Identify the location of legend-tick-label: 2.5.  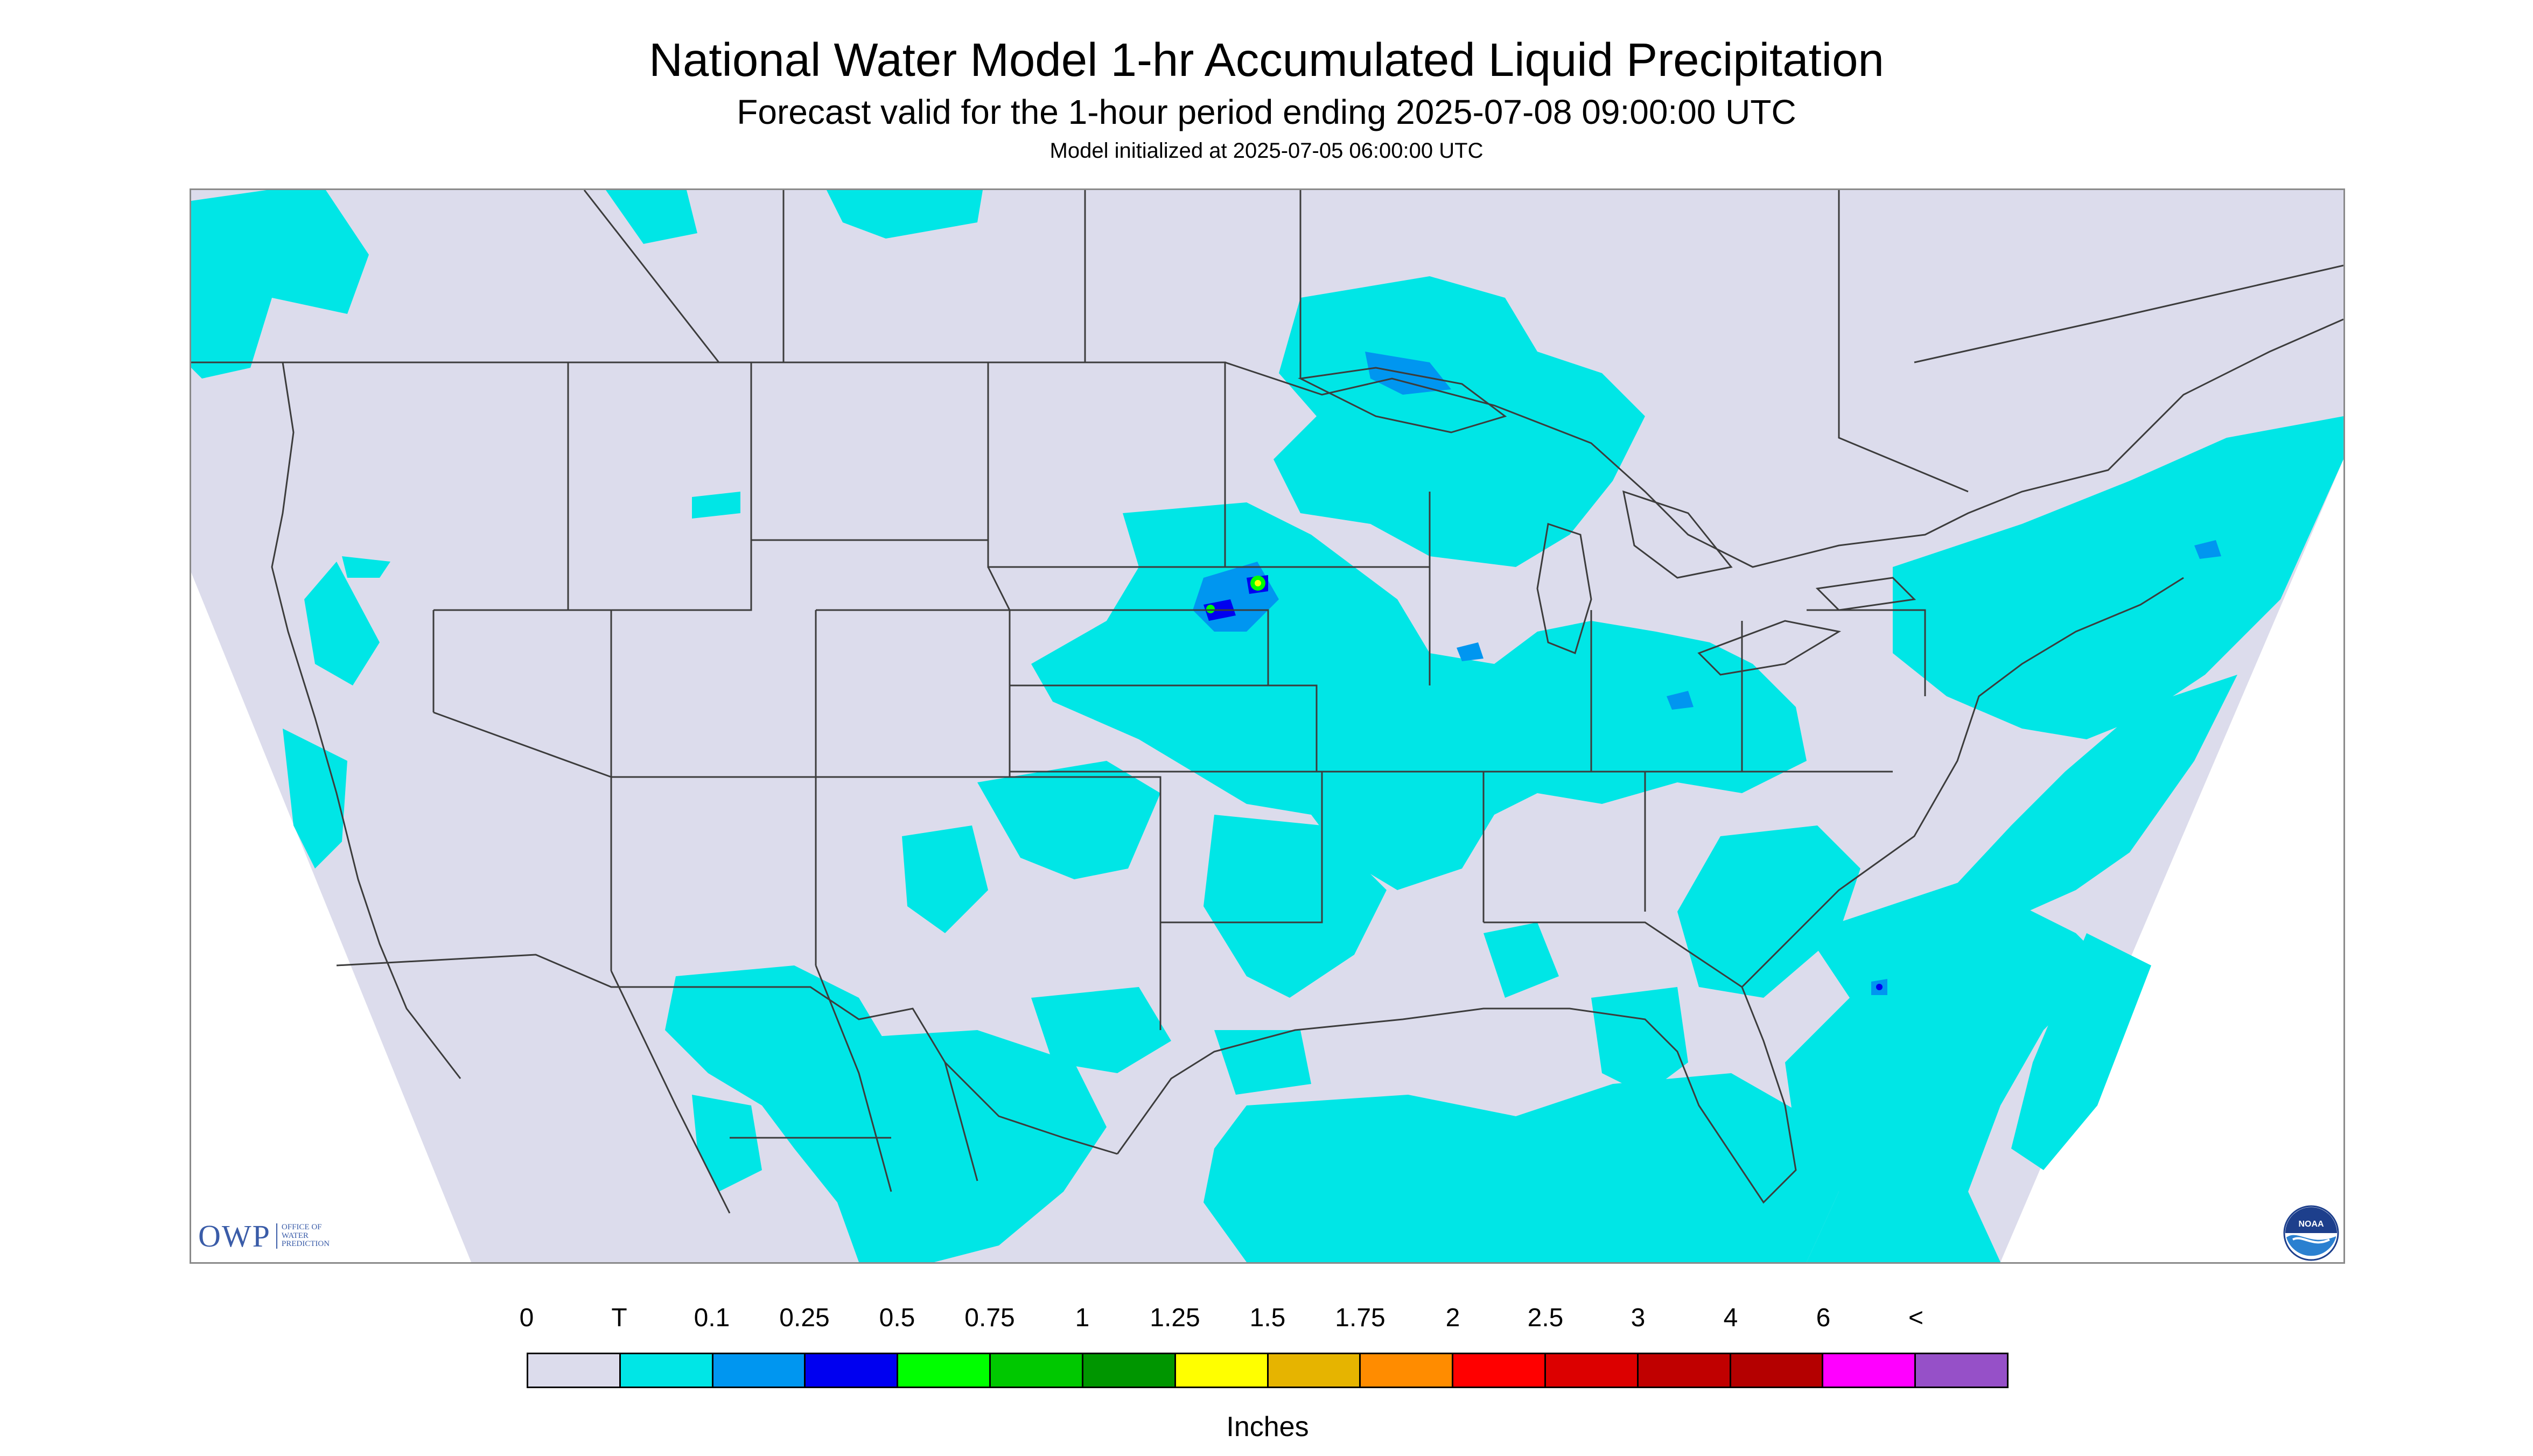
(1545, 1318).